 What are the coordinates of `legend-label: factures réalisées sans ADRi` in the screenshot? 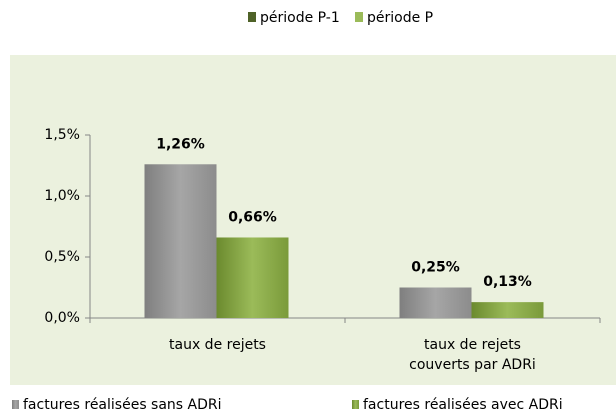 It's located at (122, 405).